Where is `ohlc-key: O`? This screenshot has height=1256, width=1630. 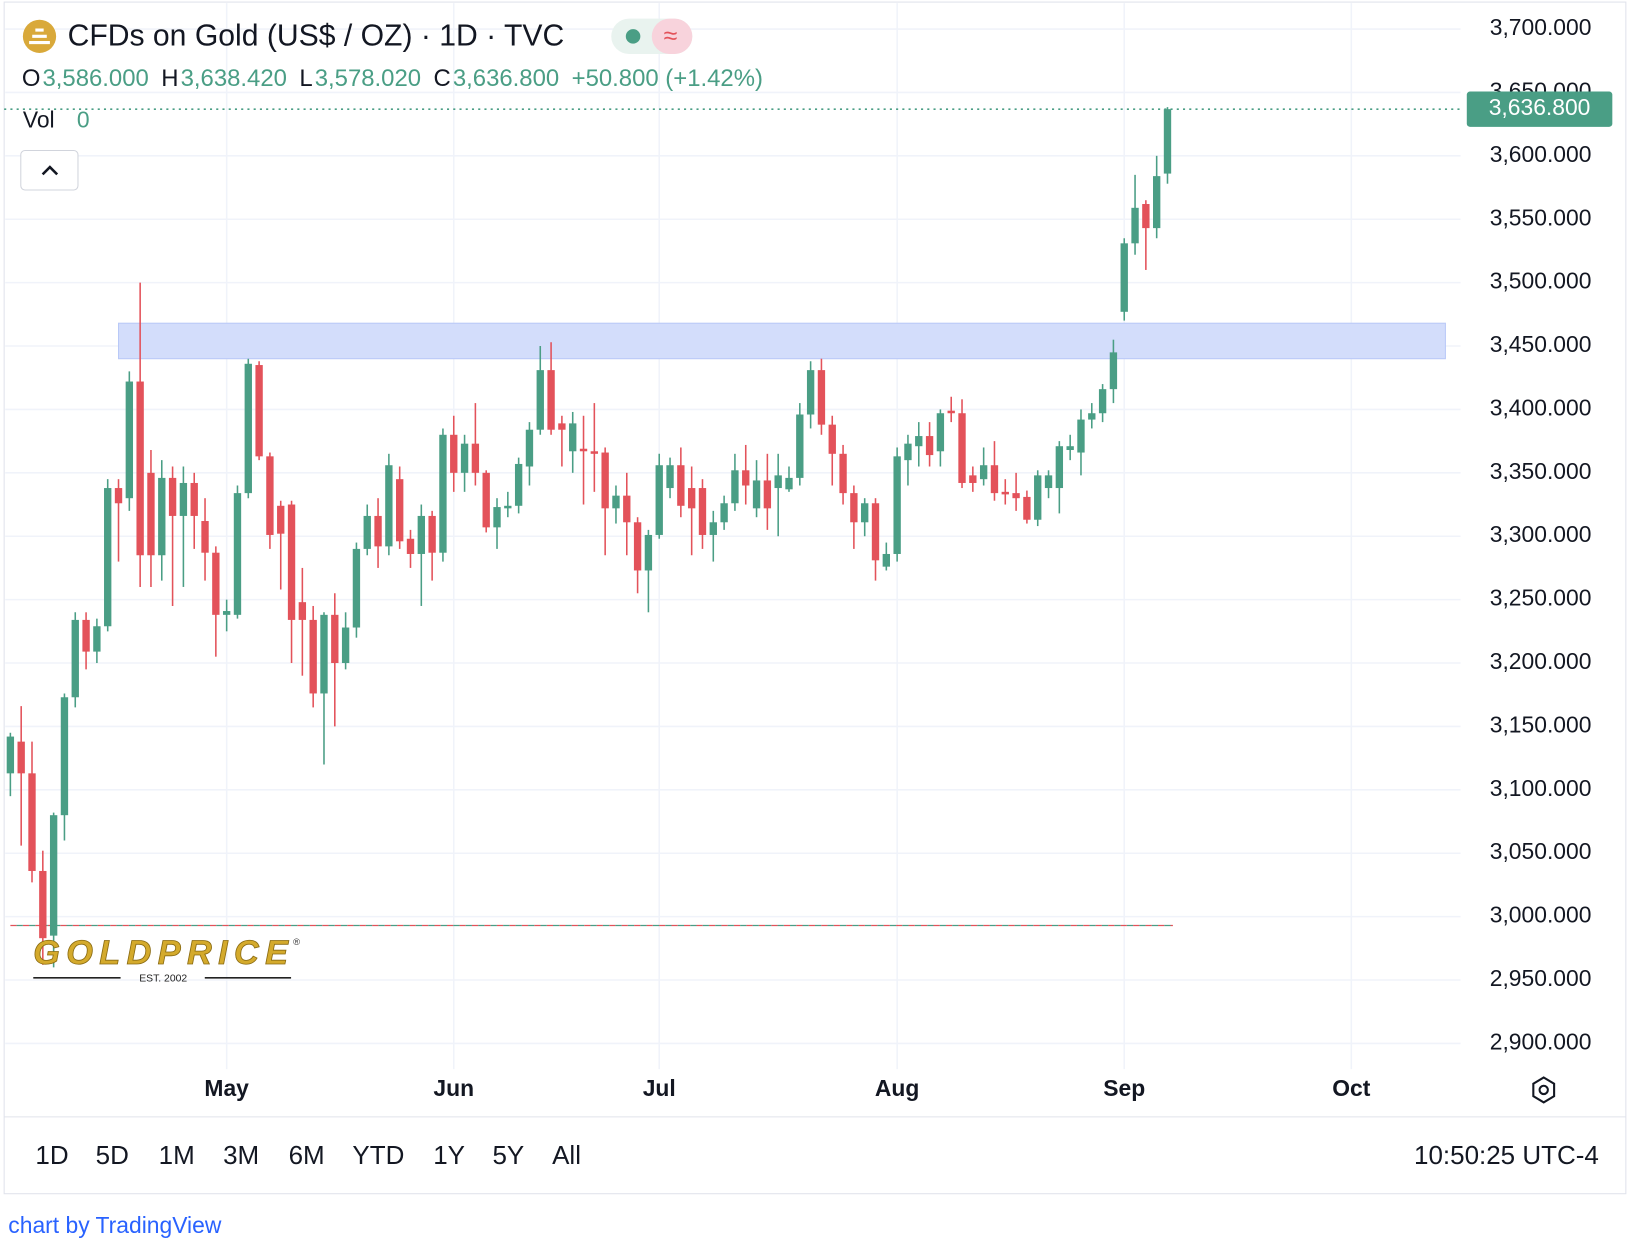
ohlc-key: O is located at coordinates (31, 78).